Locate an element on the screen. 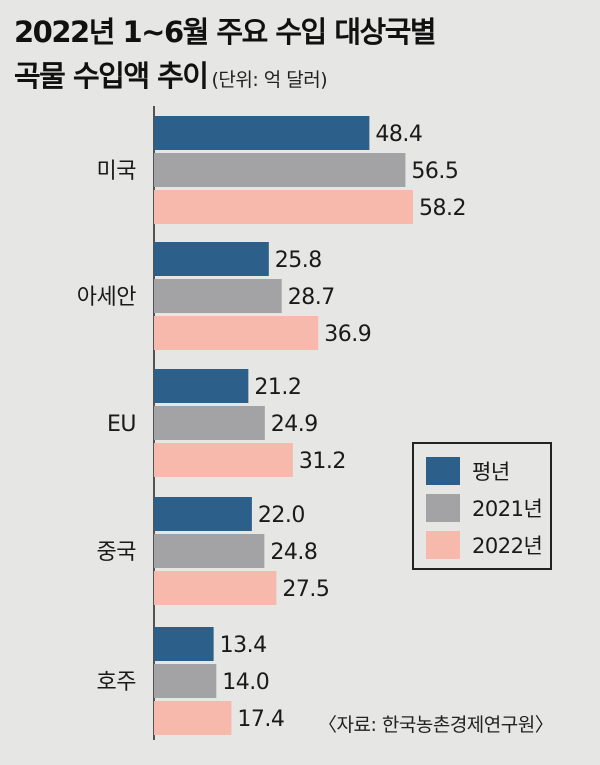 The image size is (600, 765). title-line-2: 곡물 수입액 추이 (단위: 억 달러) is located at coordinates (224, 78).